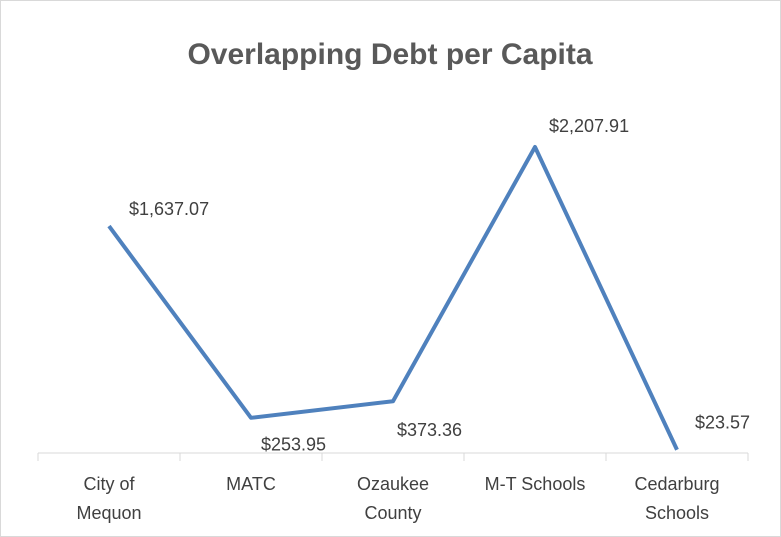 Image resolution: width=781 pixels, height=537 pixels. Describe the element at coordinates (429, 430) in the screenshot. I see `data-label: $373.36` at that location.